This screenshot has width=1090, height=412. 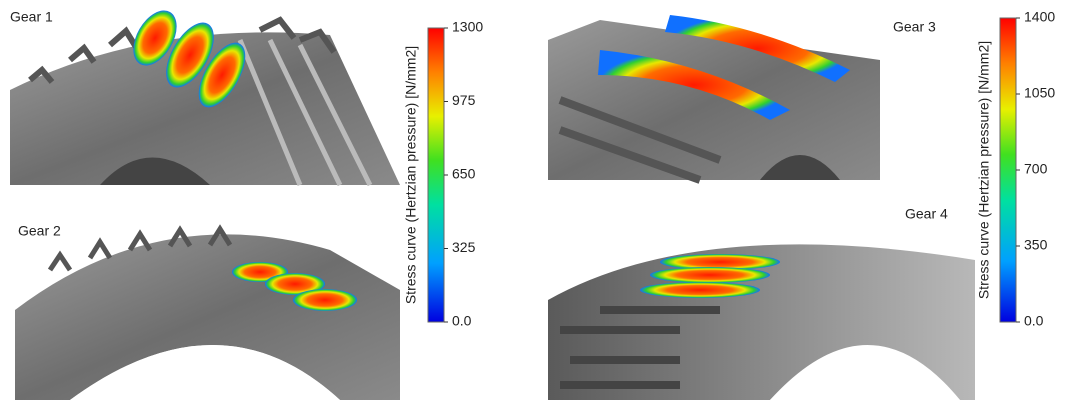 I want to click on panel-label: Gear 3, so click(x=914, y=27).